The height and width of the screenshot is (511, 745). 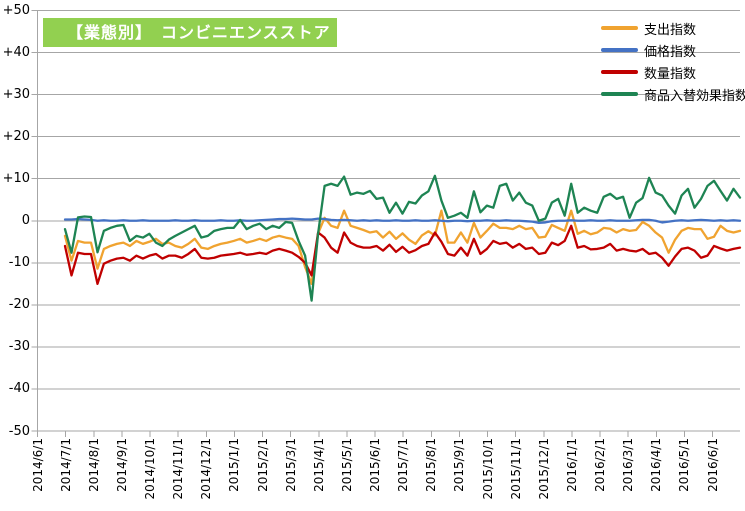 I want to click on quantity-index-legend-swatch, so click(x=619, y=72).